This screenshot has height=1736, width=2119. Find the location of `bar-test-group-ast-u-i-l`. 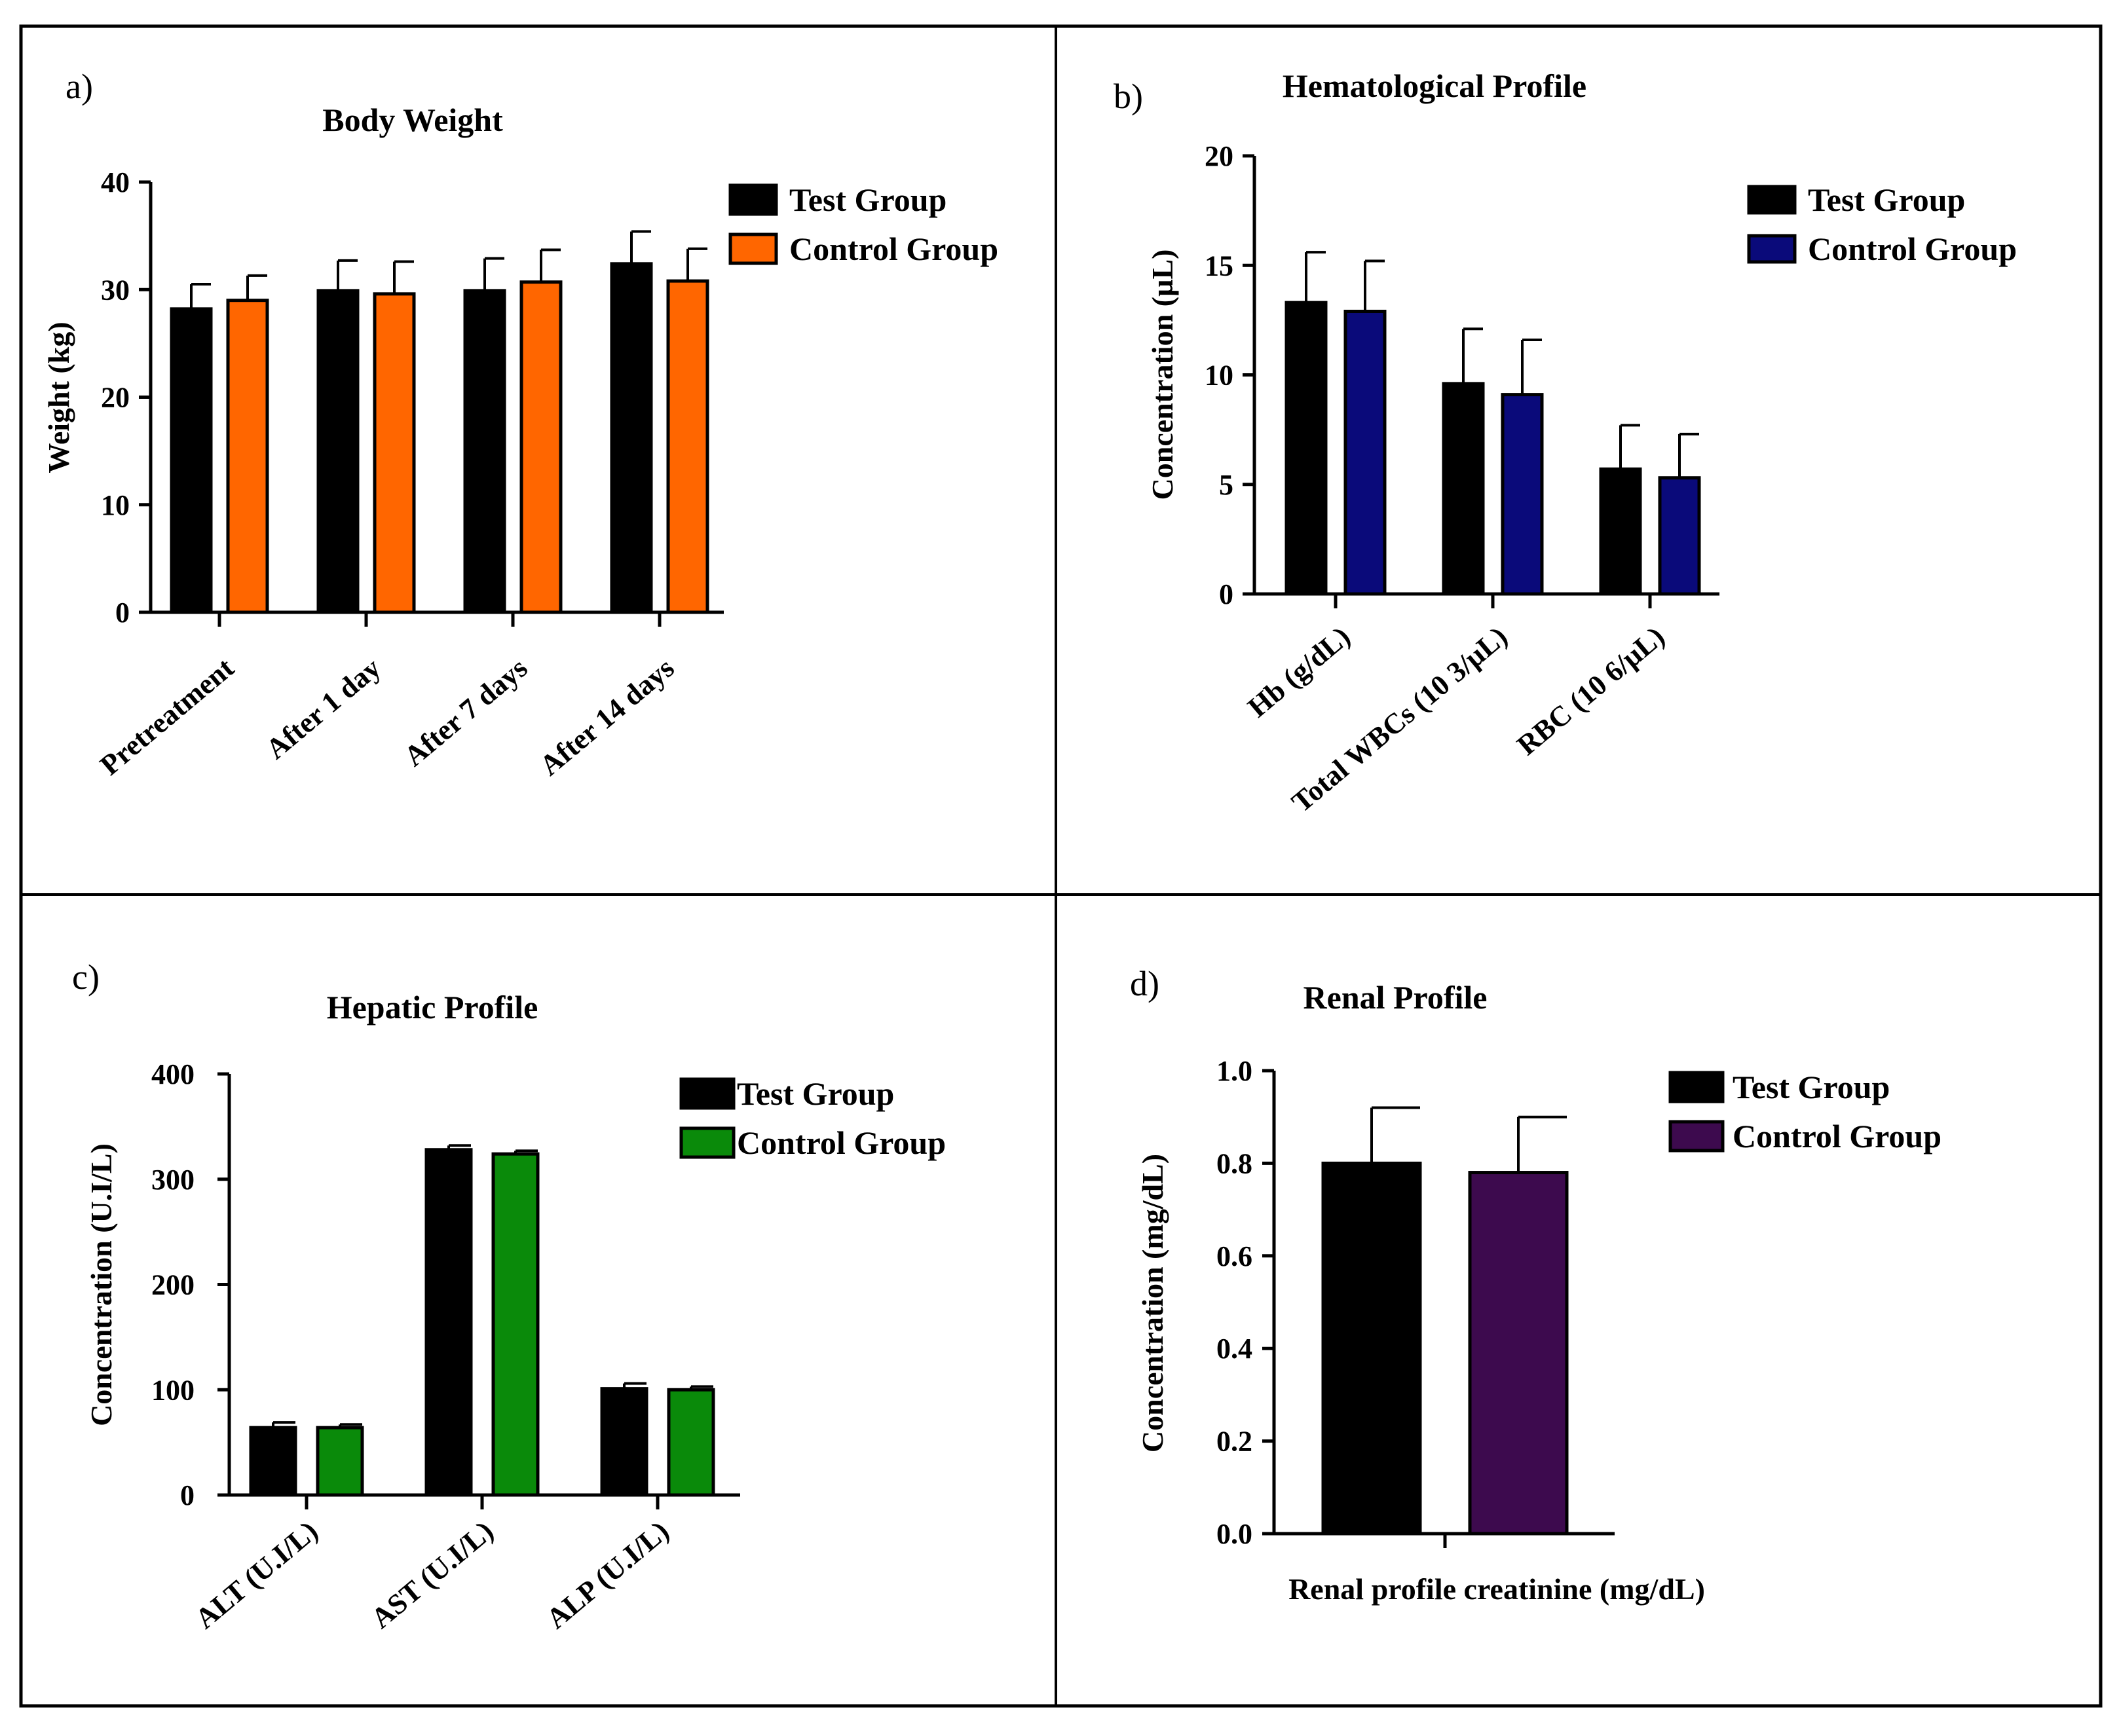

bar-test-group-ast-u-i-l is located at coordinates (449, 1322).